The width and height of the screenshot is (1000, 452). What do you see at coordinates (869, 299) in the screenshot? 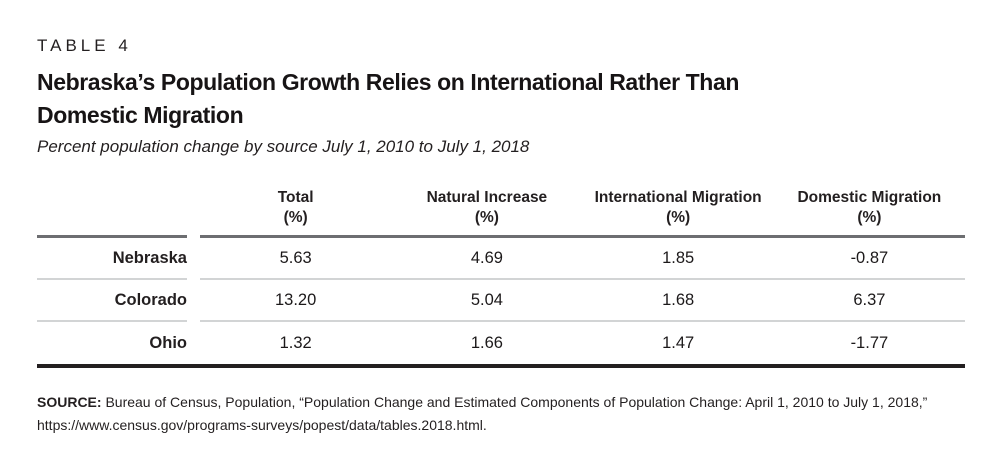
I see `cell-domestic-migration: 6.37` at bounding box center [869, 299].